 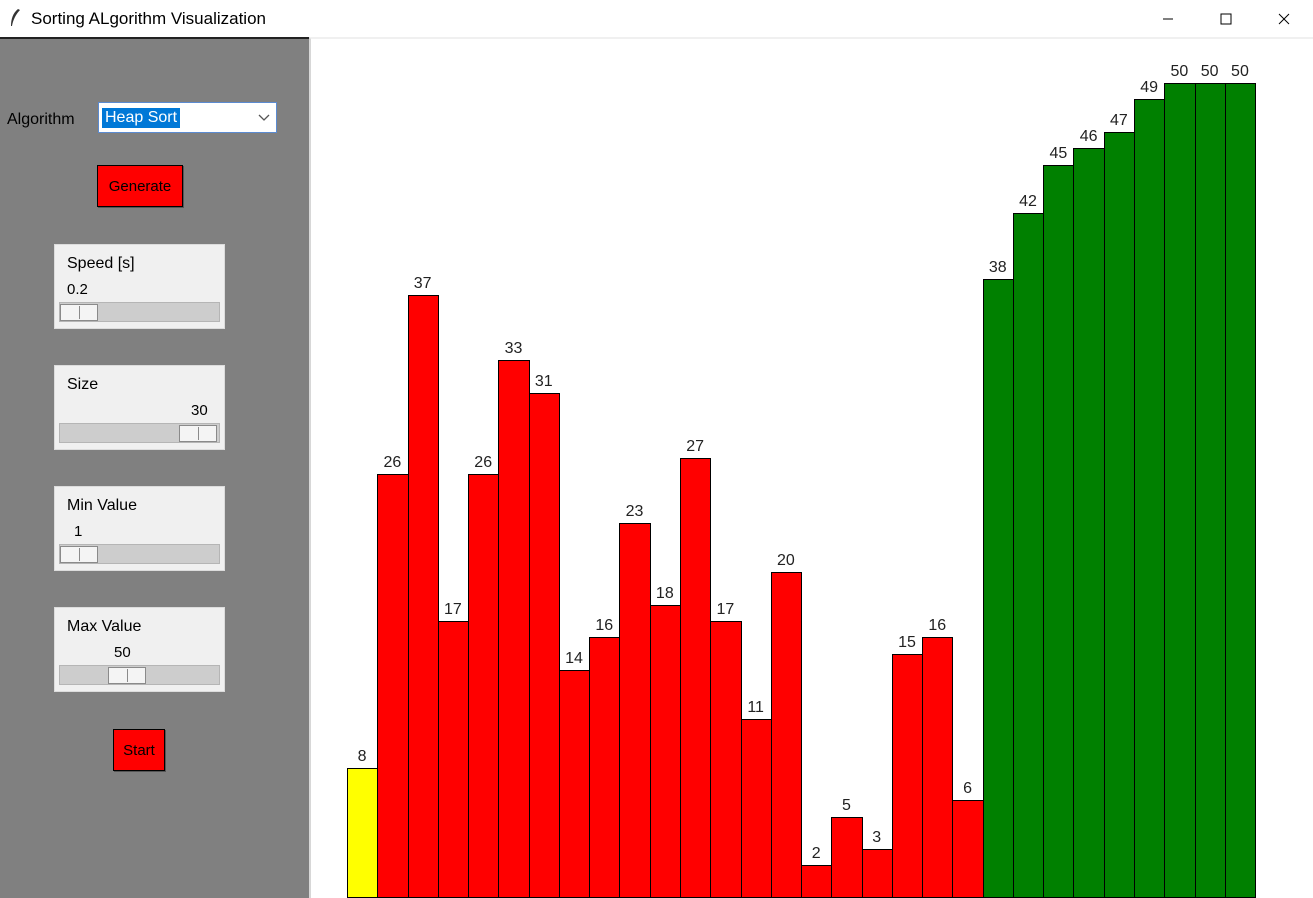 What do you see at coordinates (148, 18) in the screenshot?
I see `window-title: Sorting ALgorithm Visualization` at bounding box center [148, 18].